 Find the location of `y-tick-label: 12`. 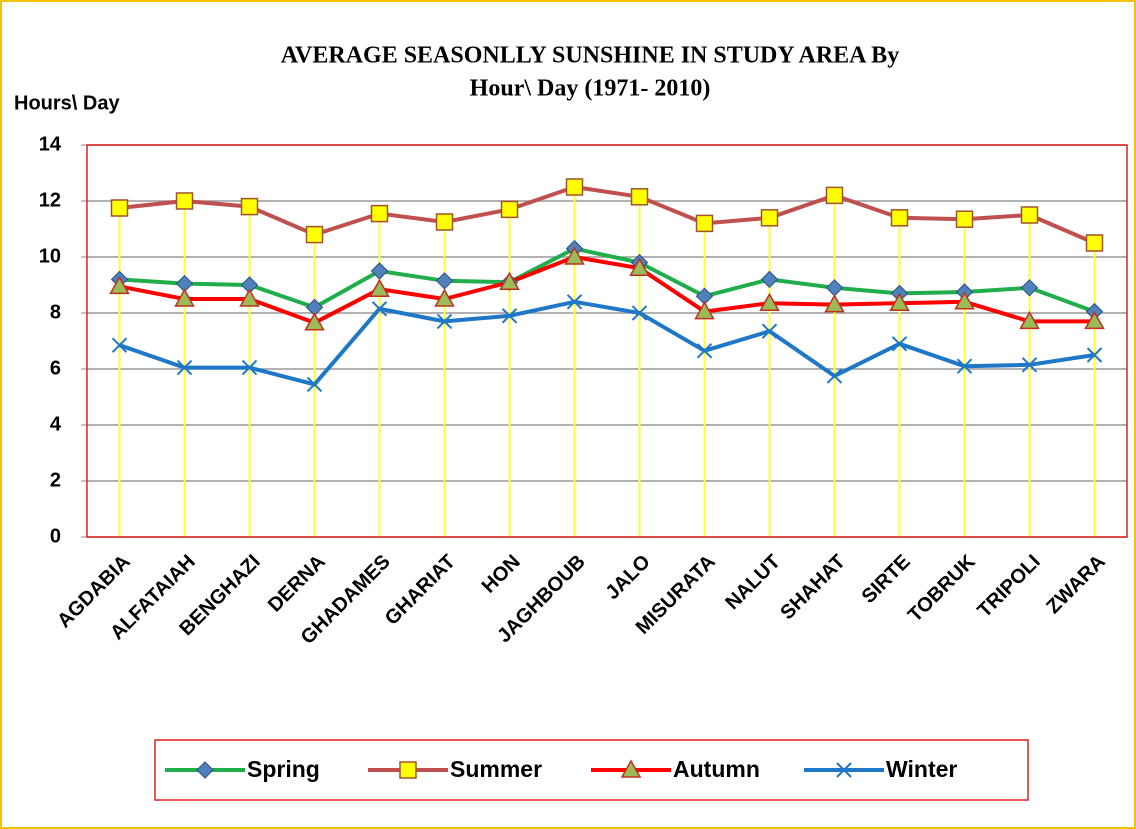

y-tick-label: 12 is located at coordinates (50, 200).